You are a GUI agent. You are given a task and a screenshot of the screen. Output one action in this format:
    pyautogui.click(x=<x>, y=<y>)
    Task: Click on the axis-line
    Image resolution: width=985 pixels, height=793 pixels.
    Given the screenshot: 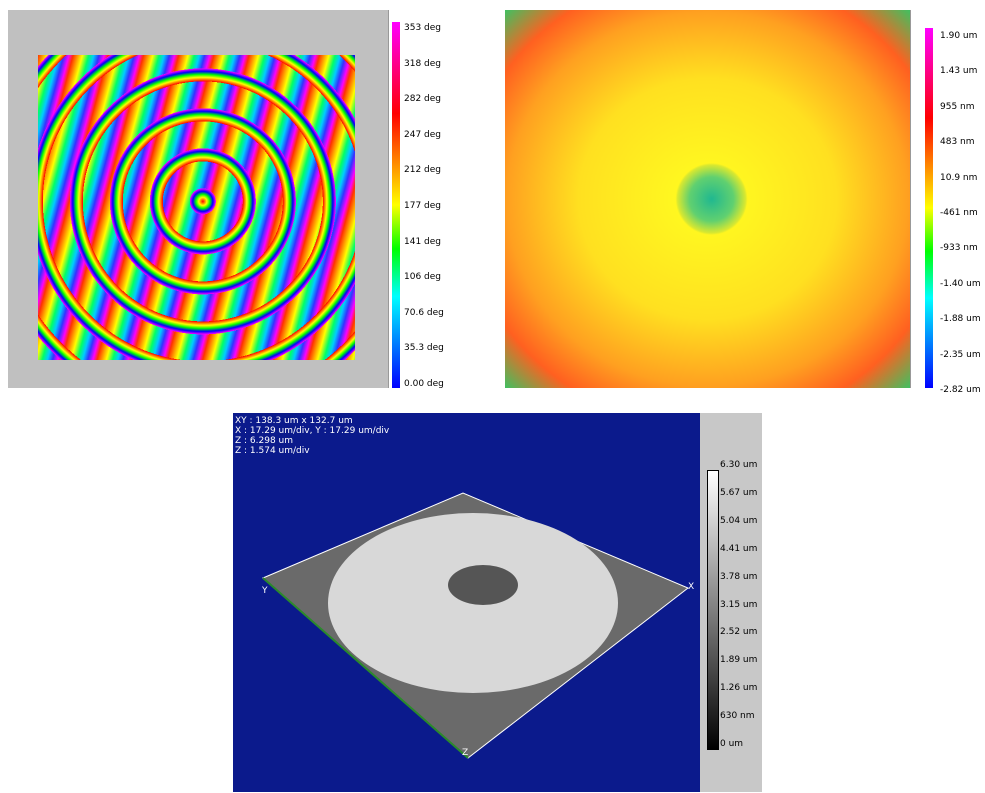 What is the action you would take?
    pyautogui.click(x=365, y=668)
    